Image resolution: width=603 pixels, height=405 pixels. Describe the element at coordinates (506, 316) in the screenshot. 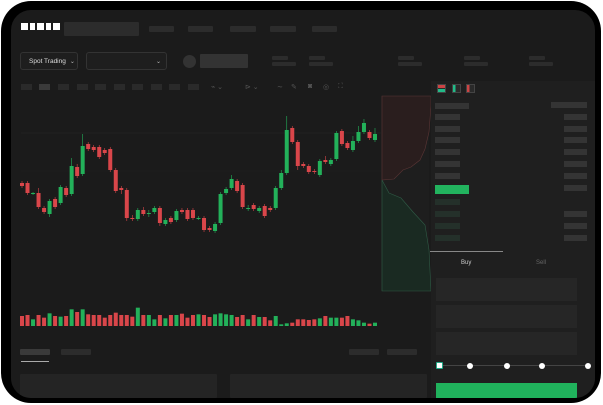

I see `amount-input` at that location.